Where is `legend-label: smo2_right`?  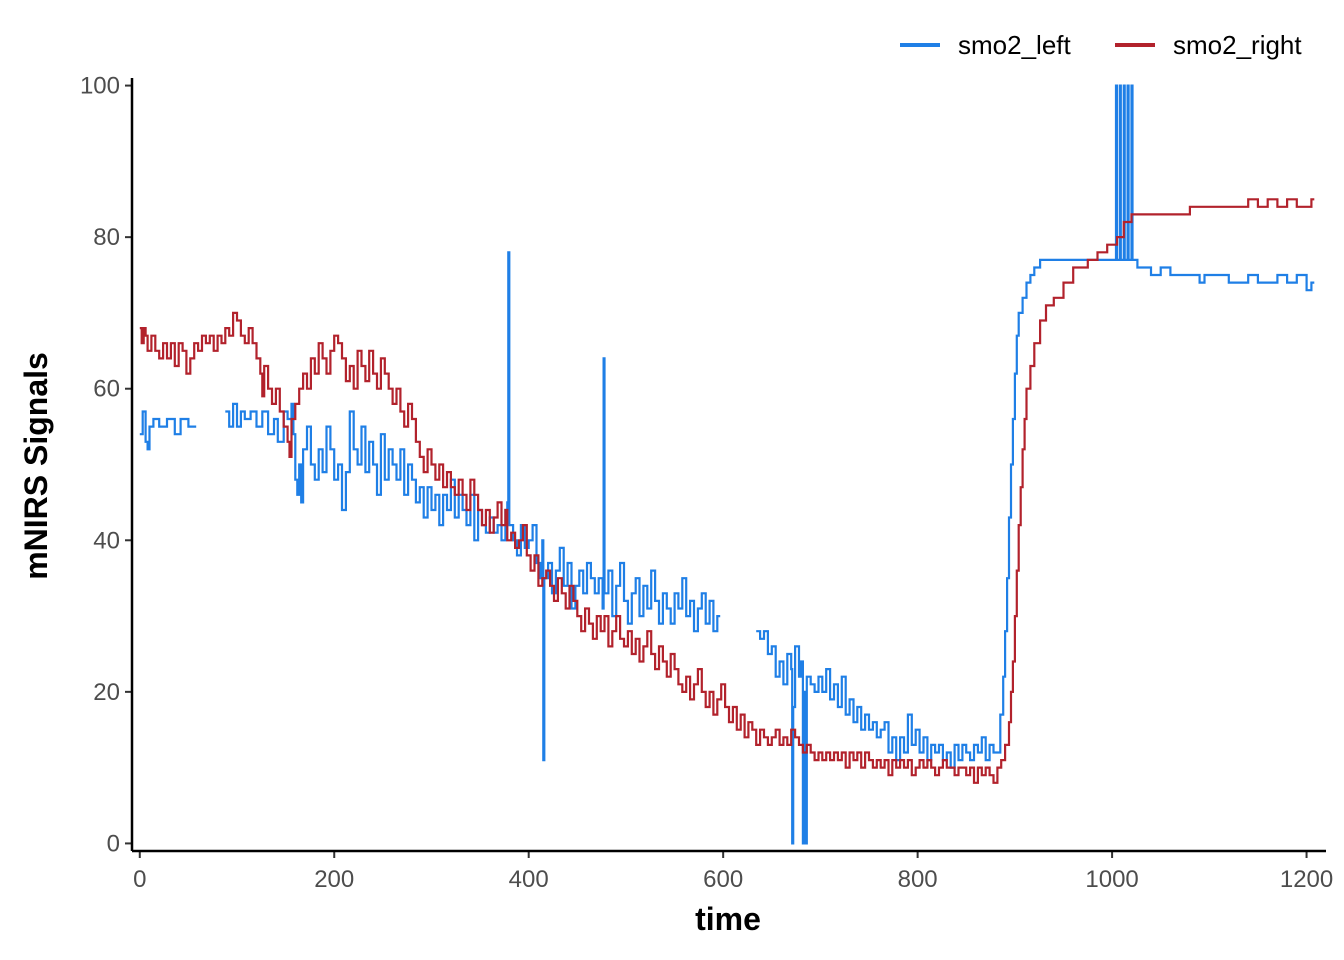
legend-label: smo2_right is located at coordinates (1237, 45).